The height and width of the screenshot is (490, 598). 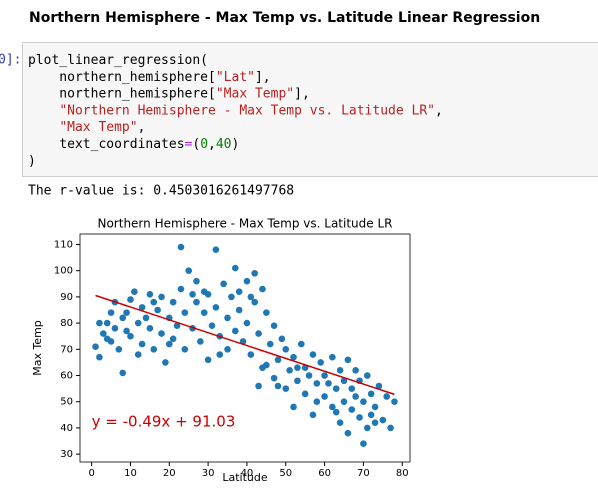 What do you see at coordinates (208, 473) in the screenshot?
I see `x-tick-label: 30` at bounding box center [208, 473].